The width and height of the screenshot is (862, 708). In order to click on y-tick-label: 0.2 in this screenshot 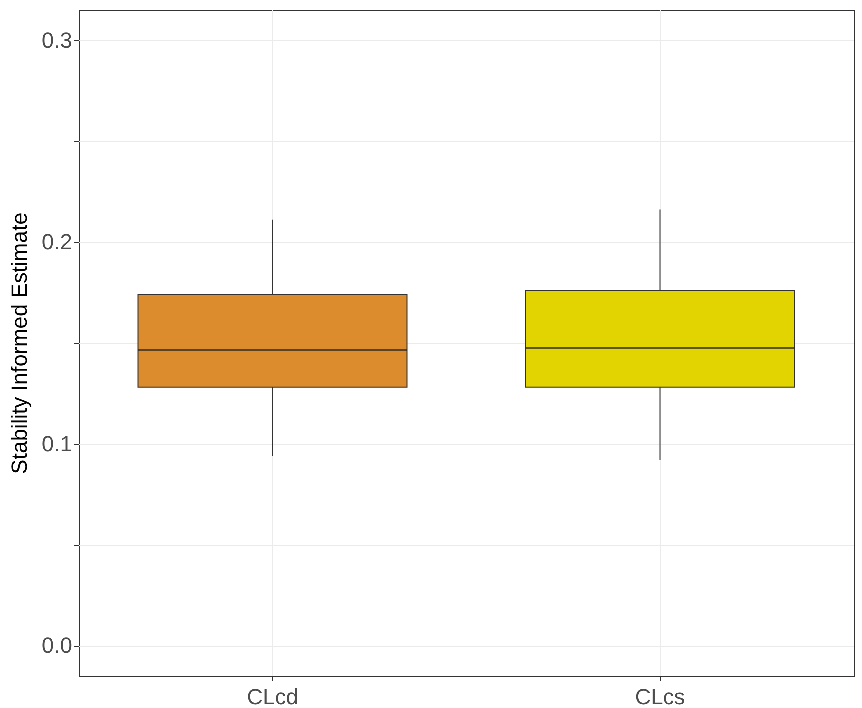, I will do `click(57, 242)`.